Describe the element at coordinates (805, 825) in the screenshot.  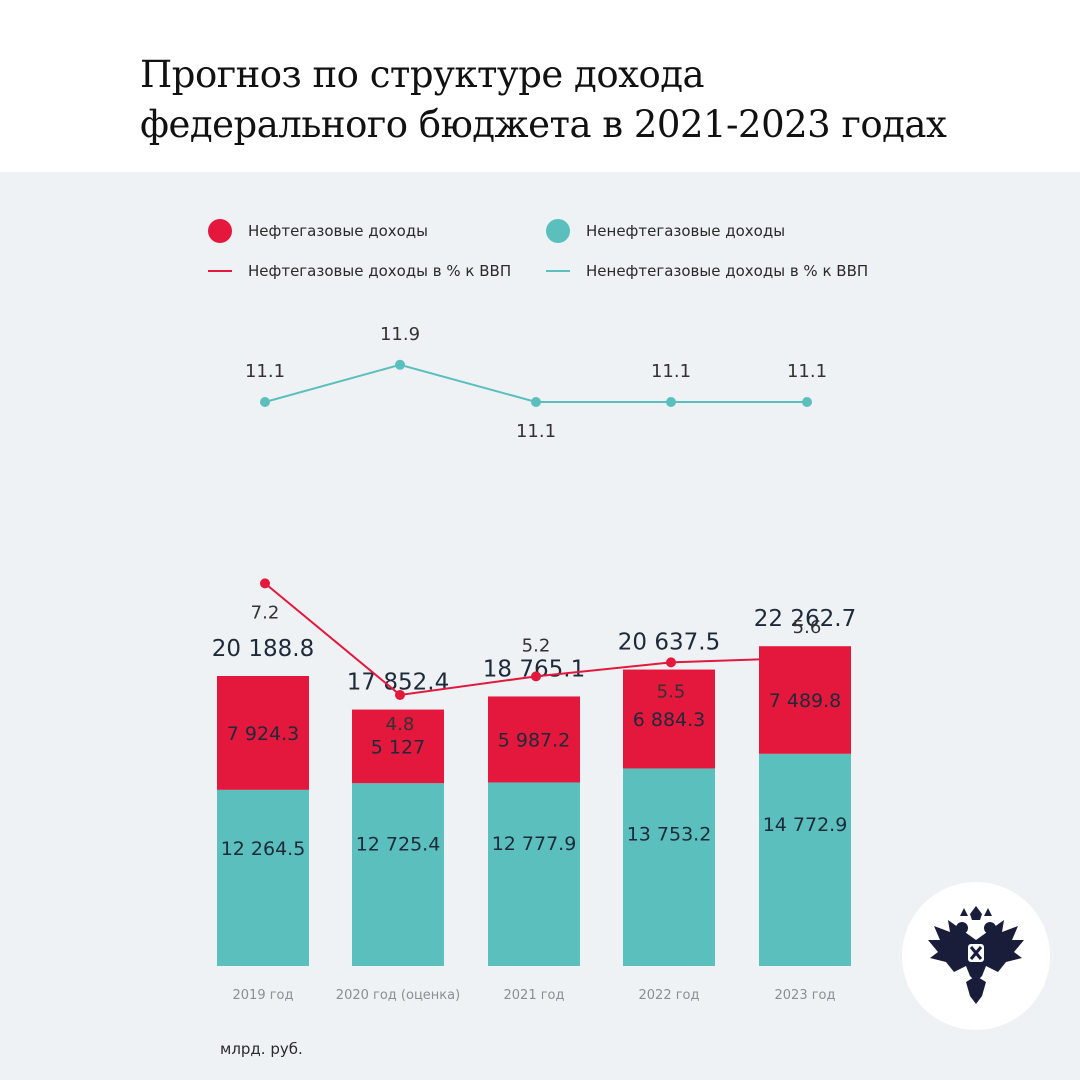
I see `bar-nonoil-label-4: 14 772.9` at that location.